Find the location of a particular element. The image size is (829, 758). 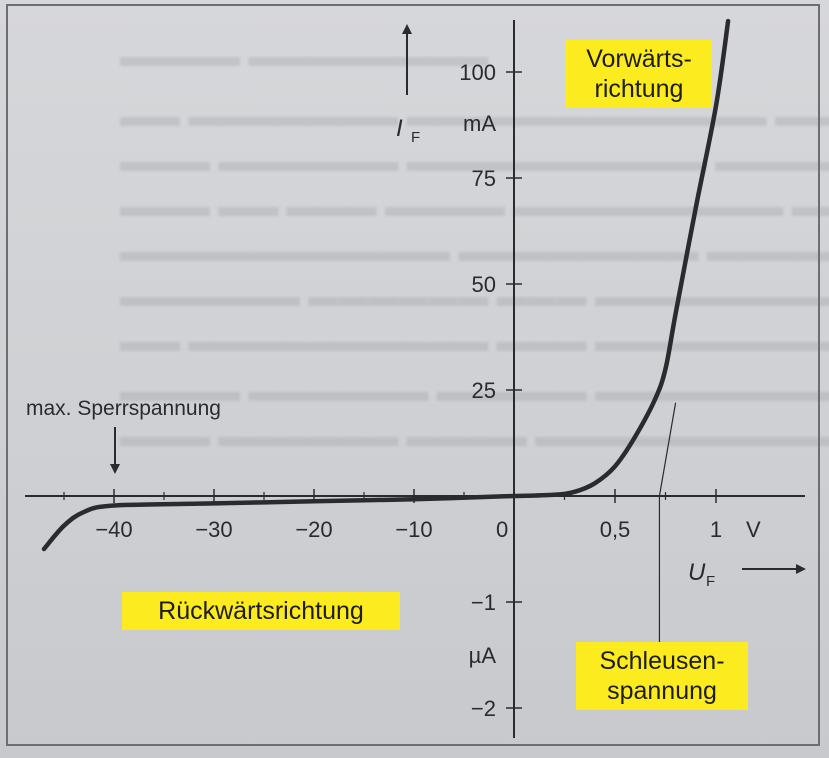

forward-direction-label: Vorwärts- richtung is located at coordinates (639, 74).